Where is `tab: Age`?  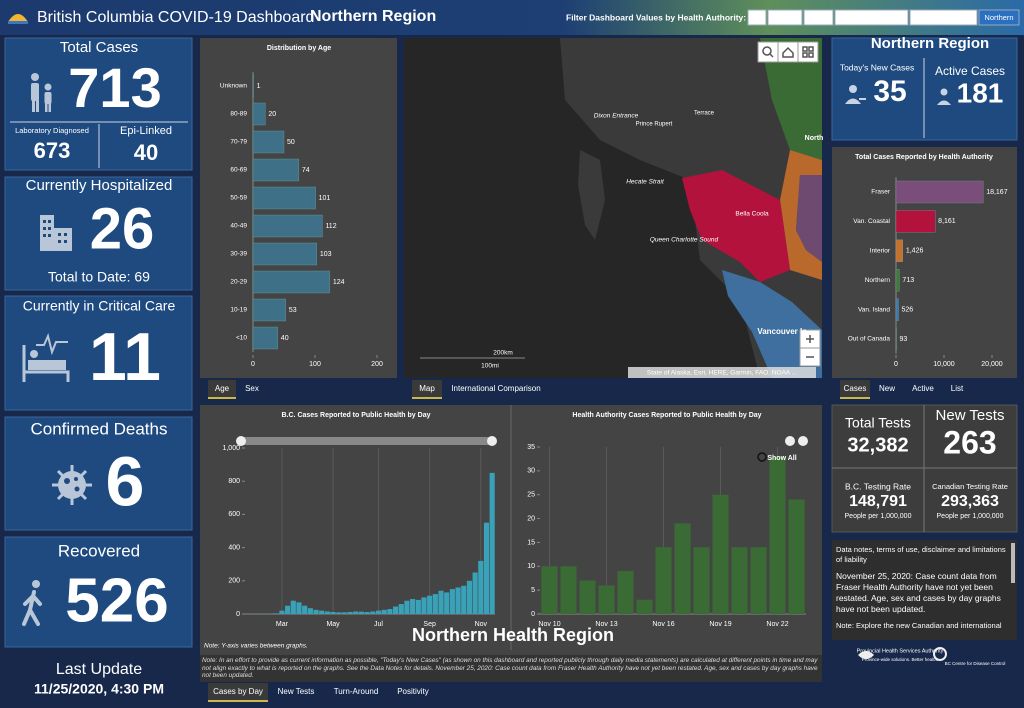 tab: Age is located at coordinates (222, 388).